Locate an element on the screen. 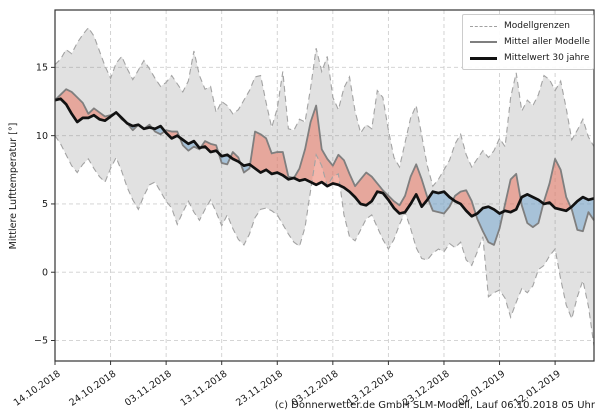 The width and height of the screenshot is (600, 420). dashed-line-icon is located at coordinates (483, 26).